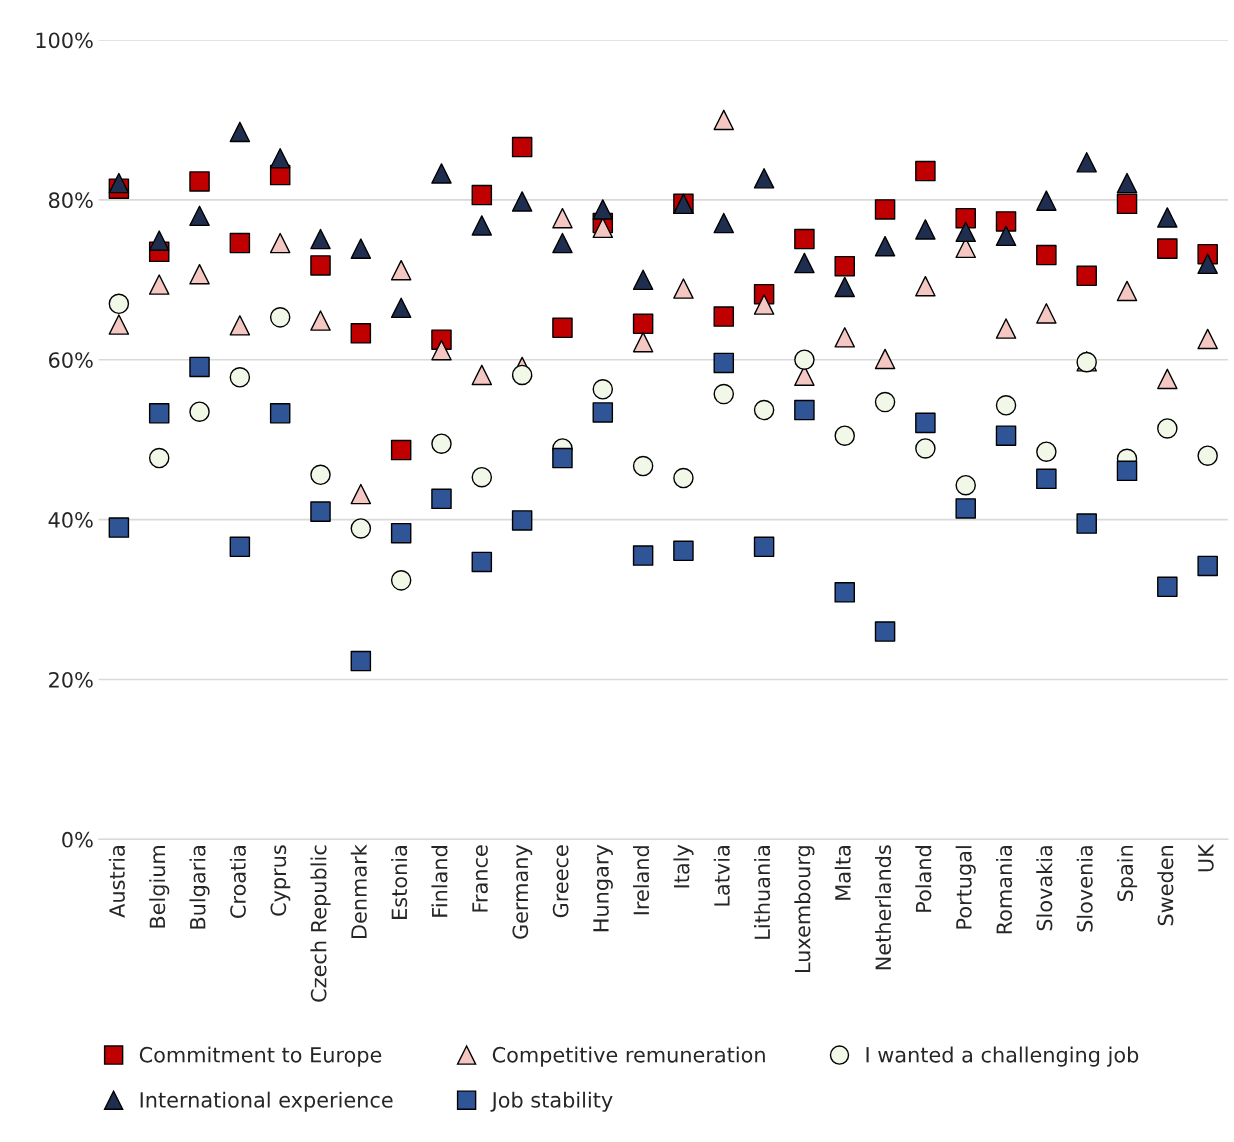  Describe the element at coordinates (641, 880) in the screenshot. I see `x-tick-label: Ireland` at that location.